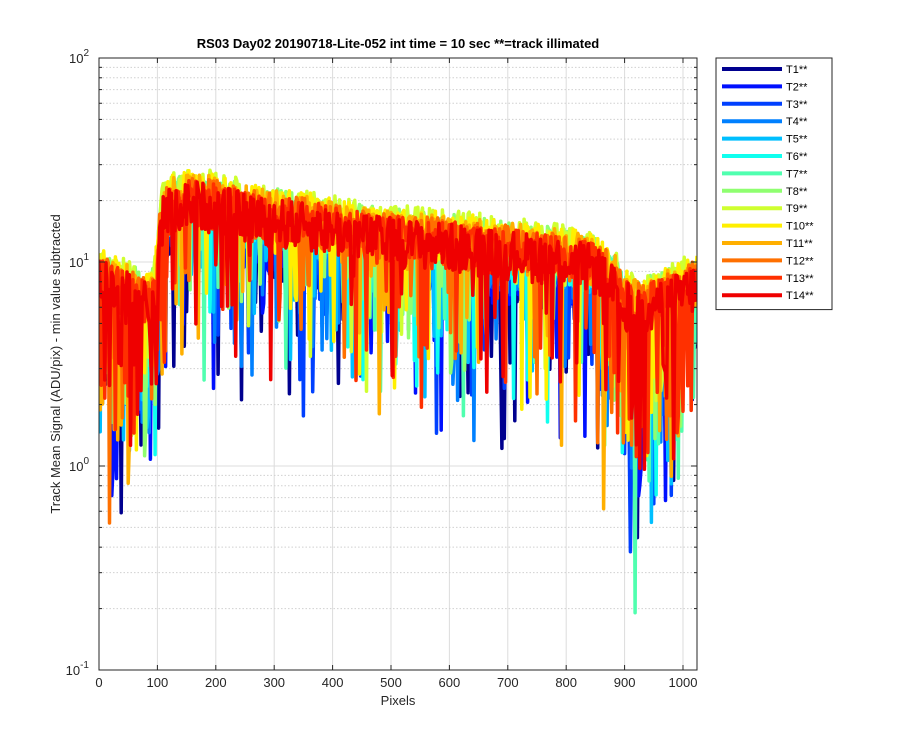 The image size is (900, 750). What do you see at coordinates (391, 682) in the screenshot?
I see `x-tick-label: 500` at bounding box center [391, 682].